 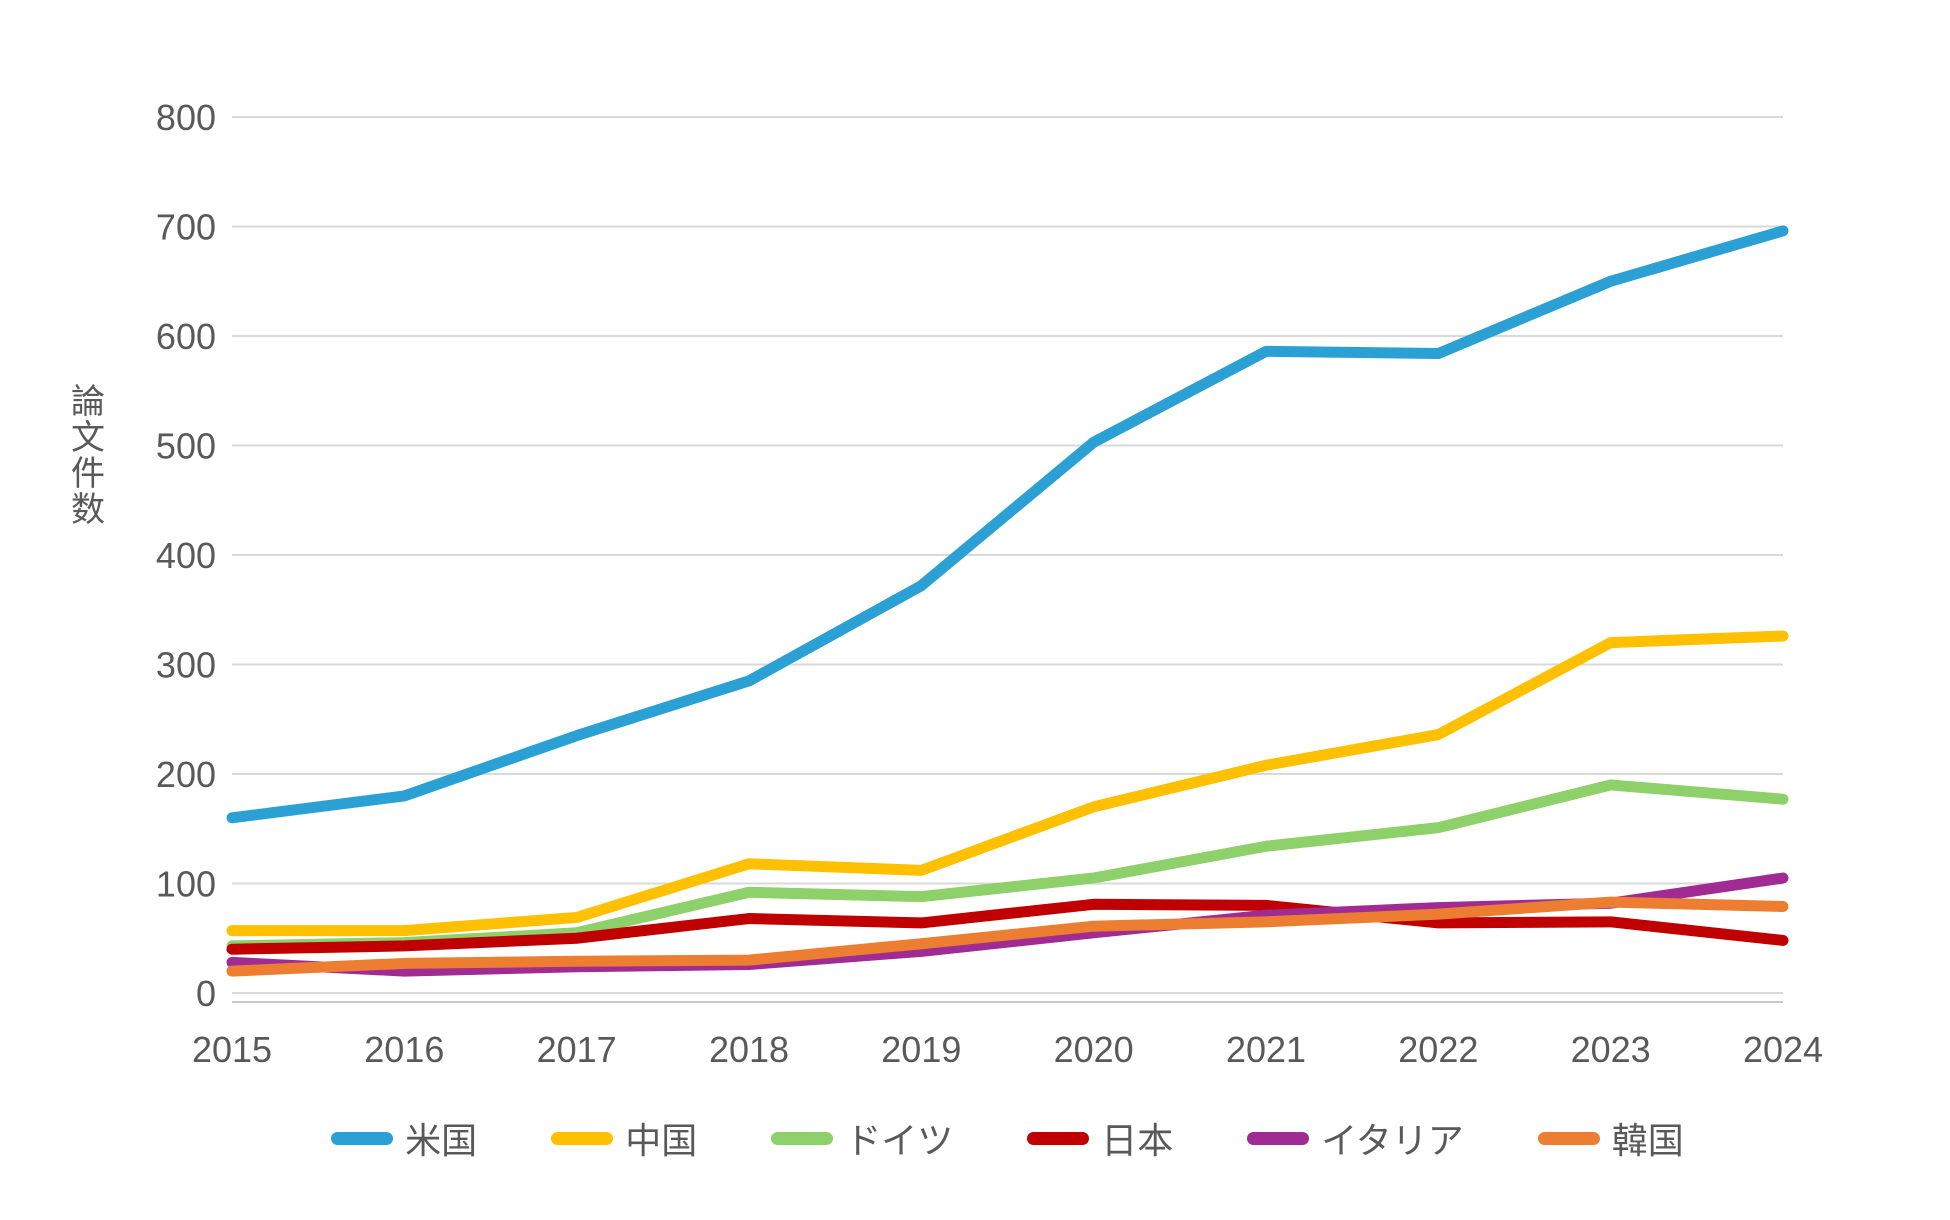 What do you see at coordinates (1438, 1049) in the screenshot?
I see `x-tick-label-2022: 2022` at bounding box center [1438, 1049].